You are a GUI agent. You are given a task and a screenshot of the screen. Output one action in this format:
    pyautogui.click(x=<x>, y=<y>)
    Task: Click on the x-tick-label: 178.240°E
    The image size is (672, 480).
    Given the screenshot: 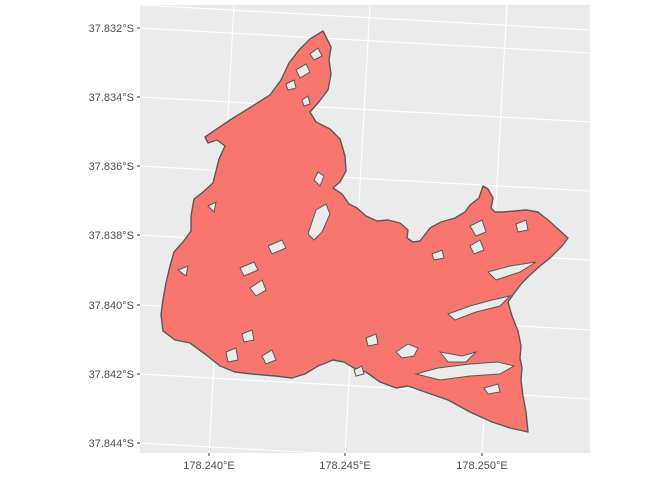 What is the action you would take?
    pyautogui.click(x=209, y=466)
    